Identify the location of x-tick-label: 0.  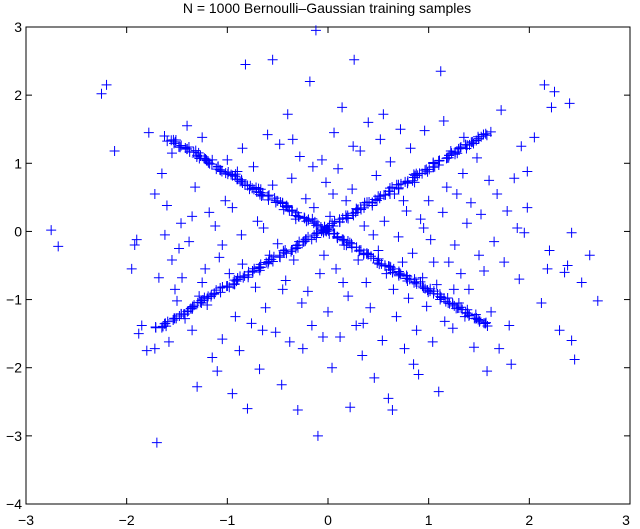
(328, 520).